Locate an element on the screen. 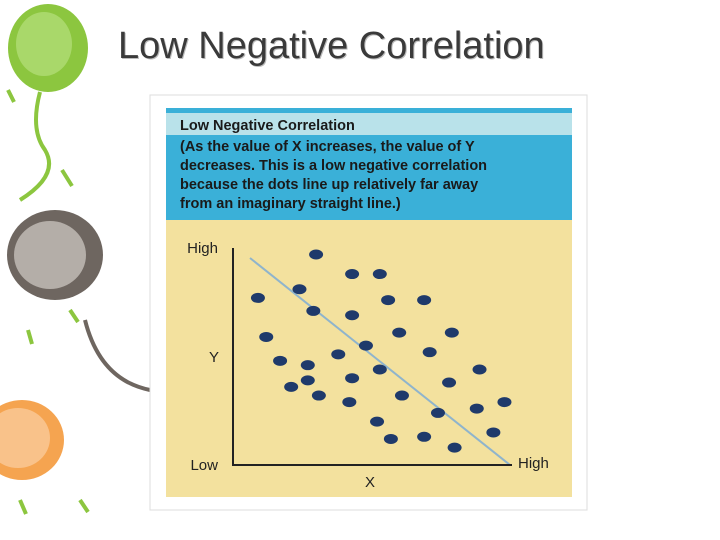 Image resolution: width=720 pixels, height=540 pixels. trend-line is located at coordinates (380, 361).